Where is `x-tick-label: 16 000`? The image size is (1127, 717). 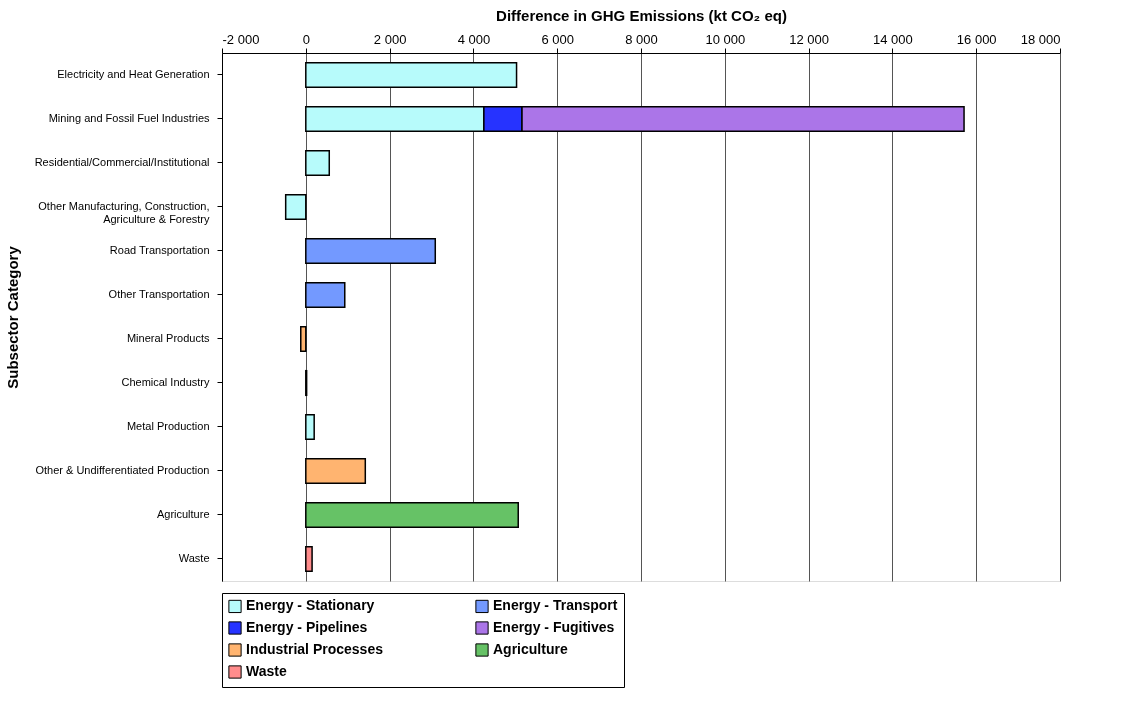
x-tick-label: 16 000 is located at coordinates (976, 39).